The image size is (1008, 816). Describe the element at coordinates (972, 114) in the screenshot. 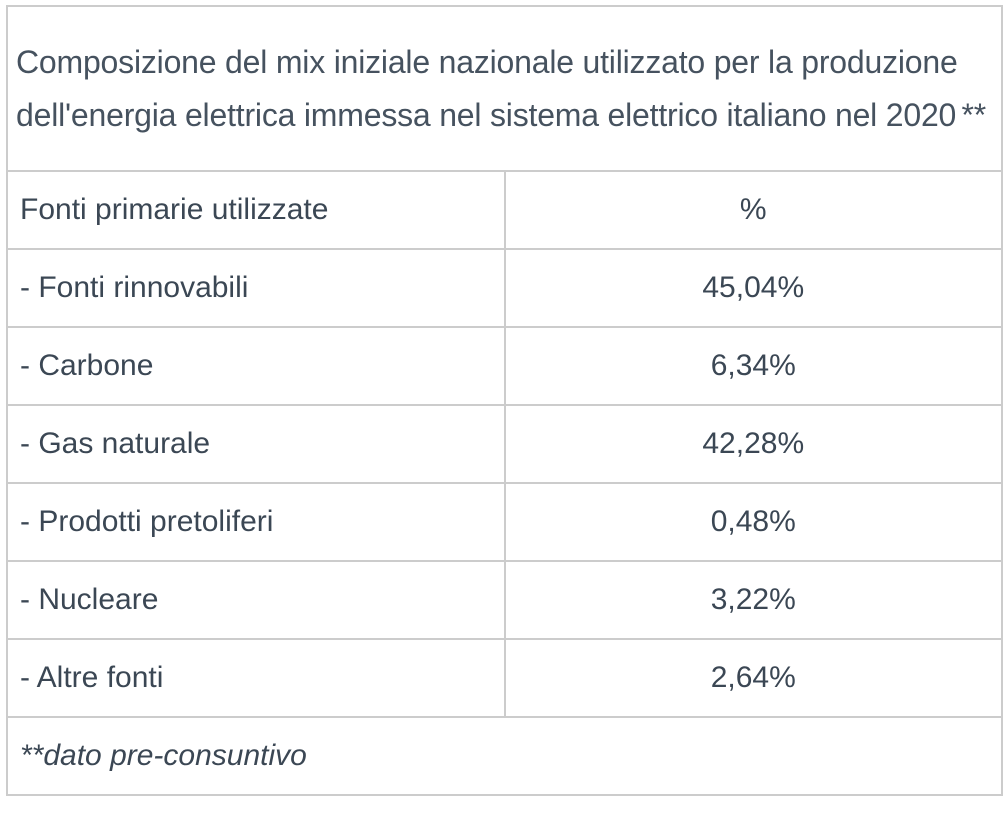

I see `title-footnote-marker: **` at that location.